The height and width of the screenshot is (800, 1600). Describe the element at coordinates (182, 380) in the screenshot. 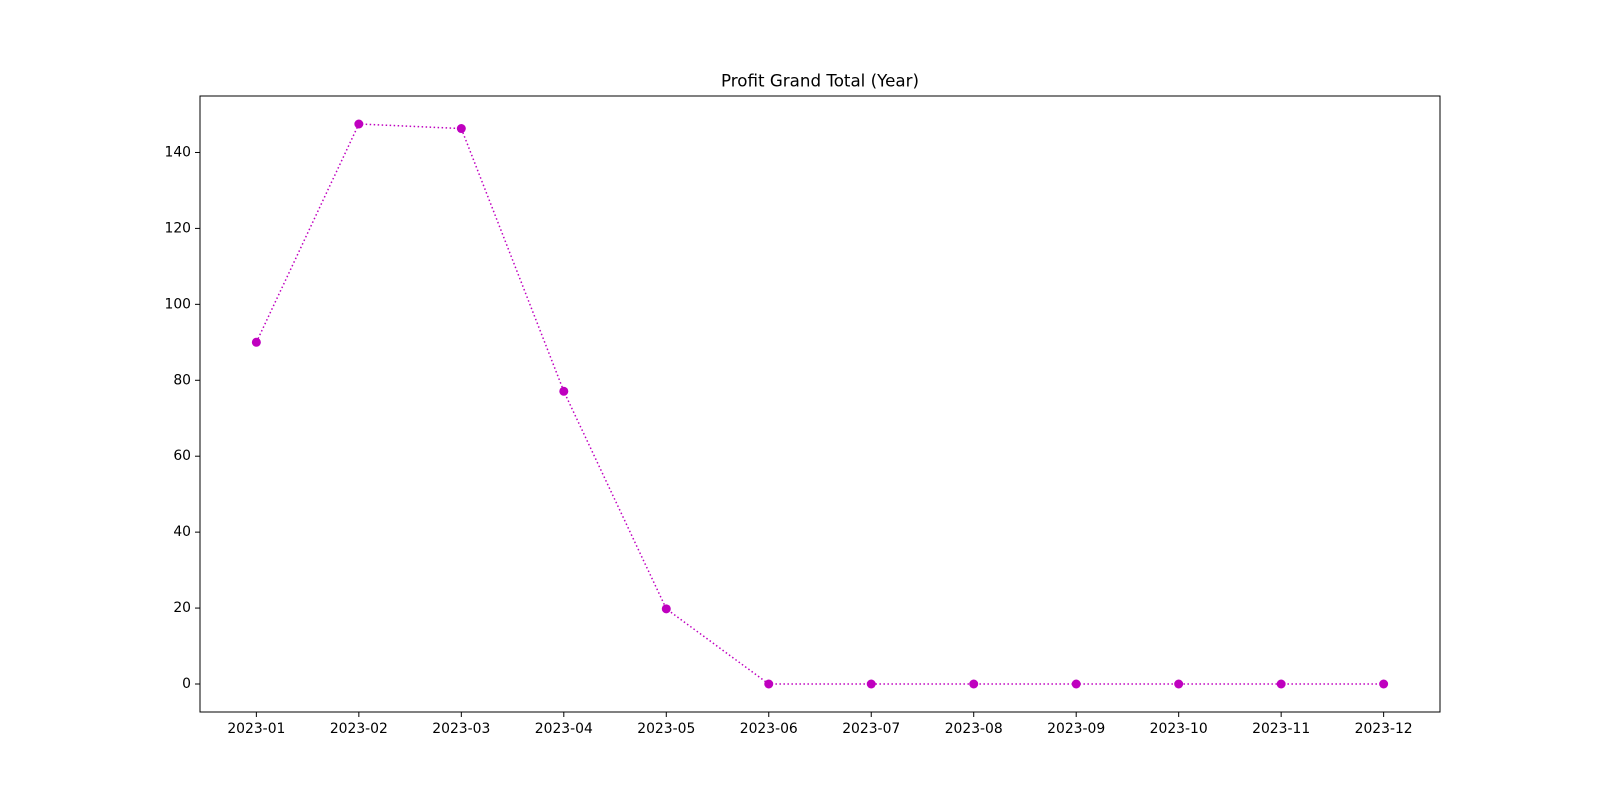

I see `y-tick-label: 80` at that location.